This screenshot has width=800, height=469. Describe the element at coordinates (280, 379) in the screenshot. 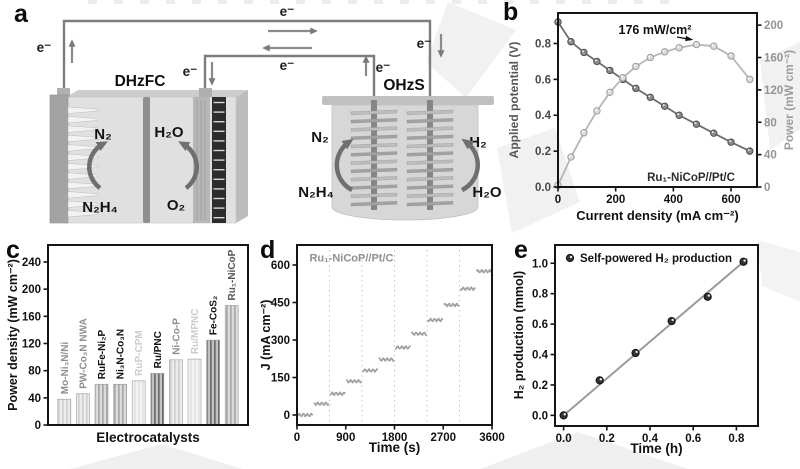

I see `y-tick-label: 150` at that location.